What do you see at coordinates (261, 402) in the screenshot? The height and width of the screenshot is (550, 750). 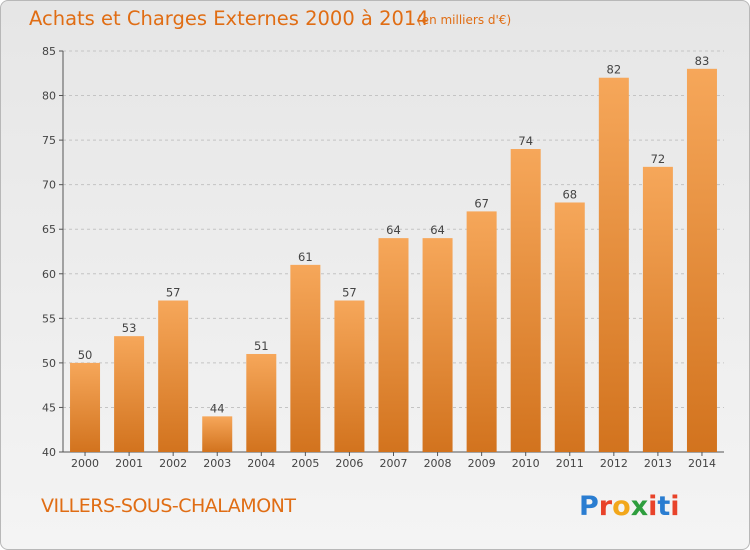 I see `bar-2004` at bounding box center [261, 402].